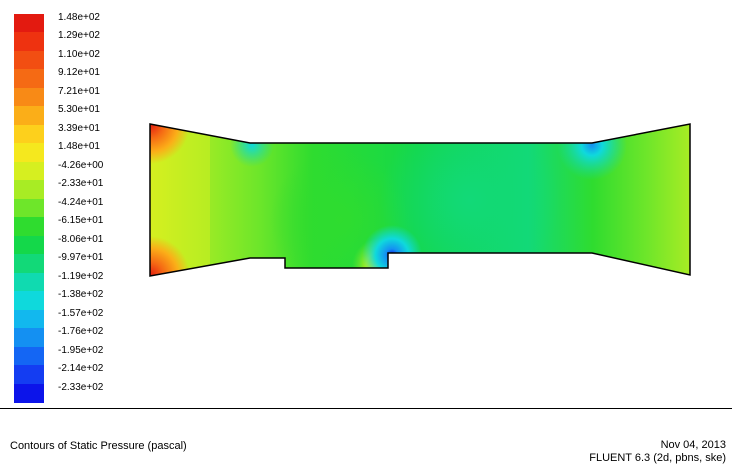 This screenshot has width=732, height=468. Describe the element at coordinates (81, 332) in the screenshot. I see `colorbar-label: -1.76e+02` at that location.